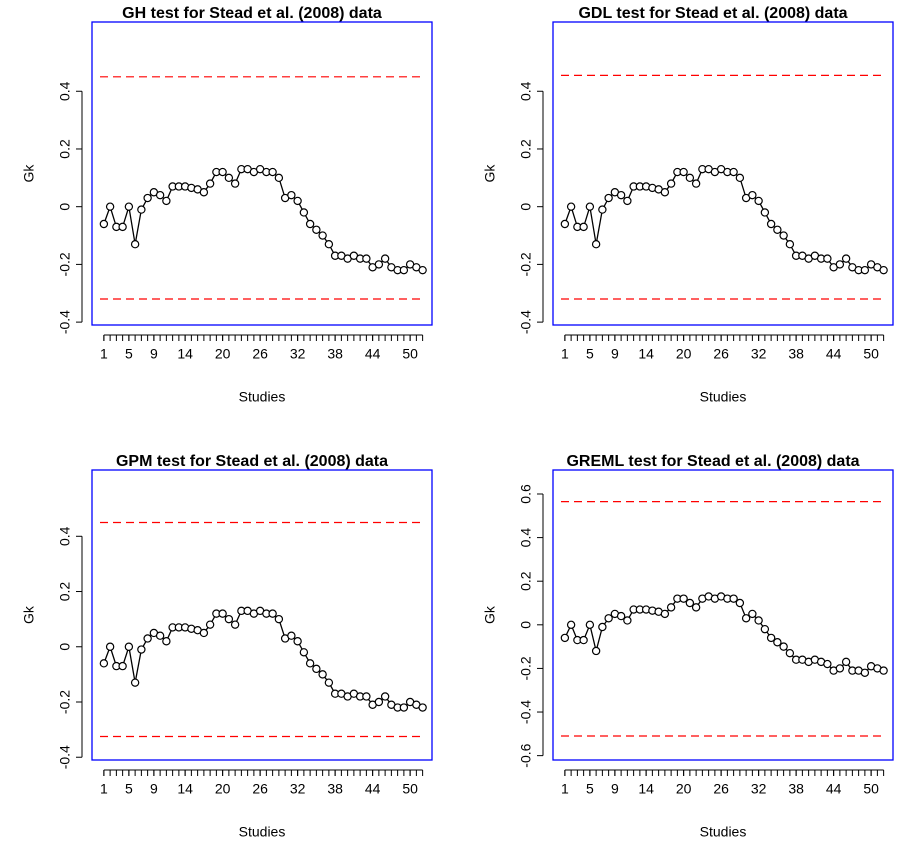 The image size is (921, 843). What do you see at coordinates (724, 219) in the screenshot?
I see `data-line` at bounding box center [724, 219].